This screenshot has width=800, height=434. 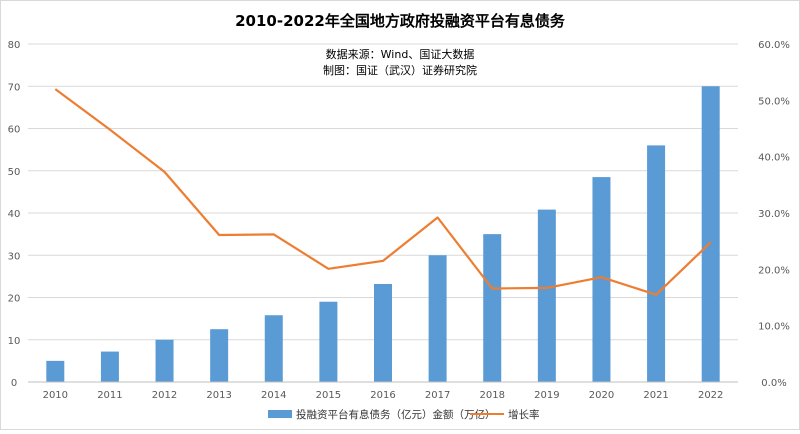 I want to click on x-tick-label: 2012, so click(x=164, y=395).